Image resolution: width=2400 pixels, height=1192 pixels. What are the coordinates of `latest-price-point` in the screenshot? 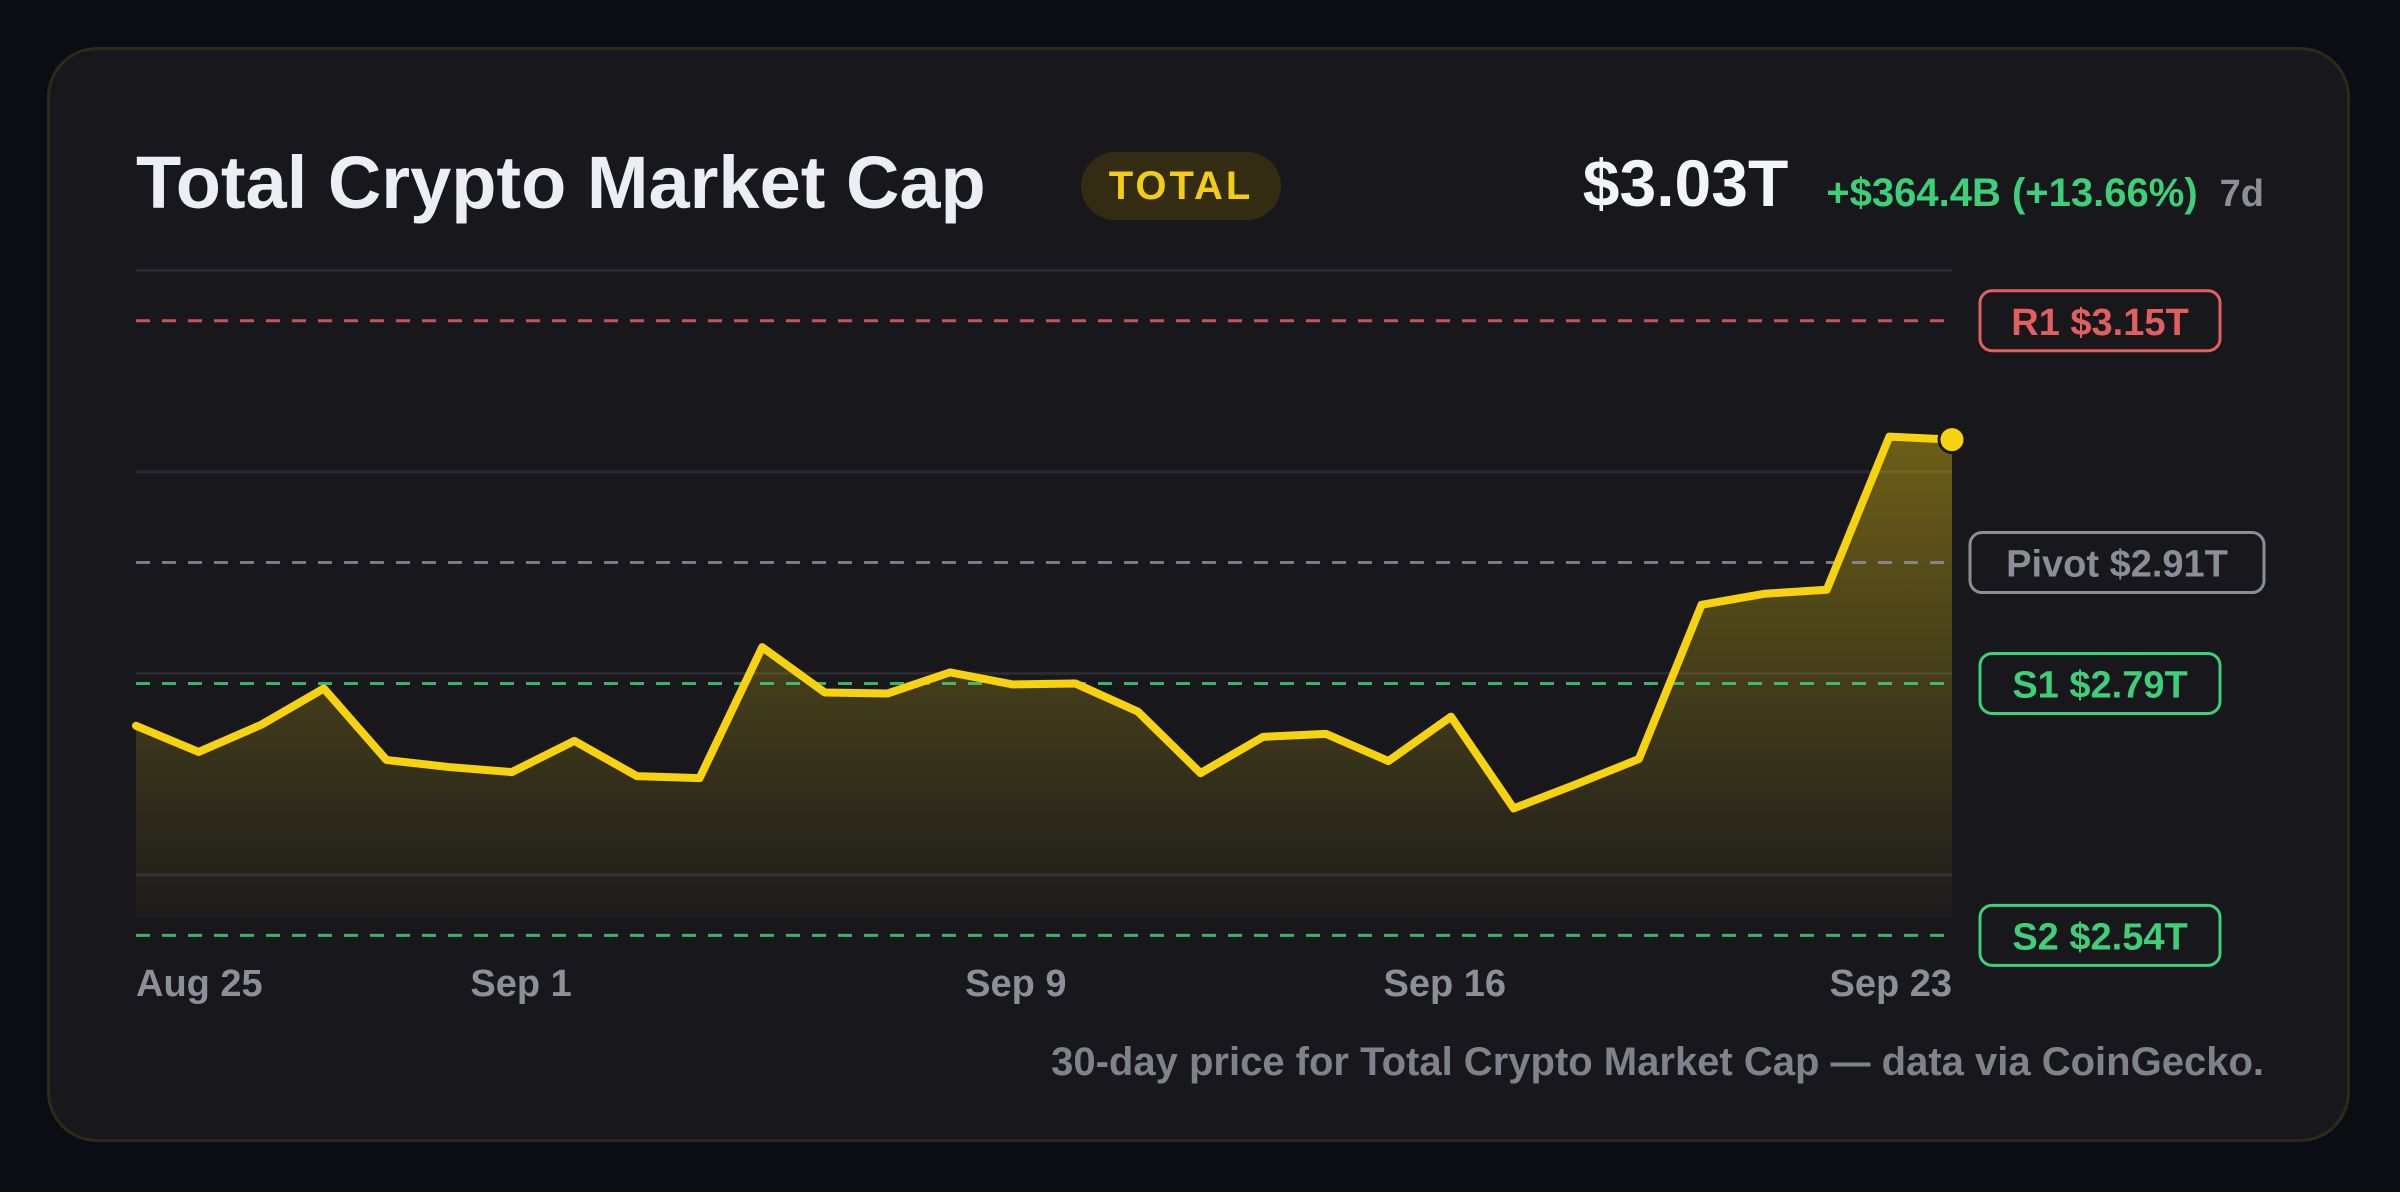 It's located at (1952, 440).